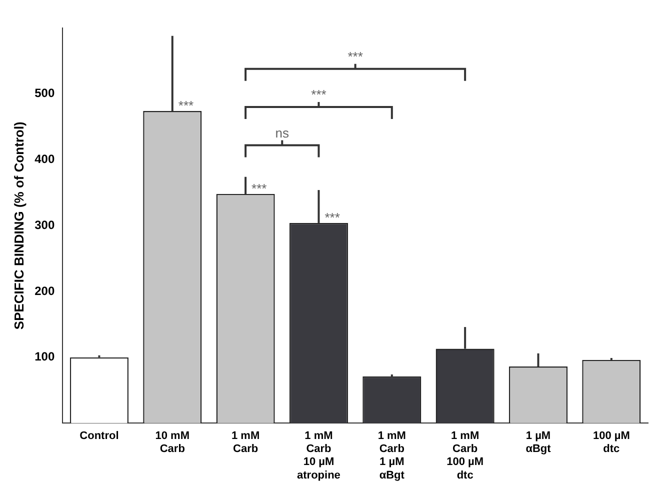 The width and height of the screenshot is (670, 497). I want to click on y-tick-label: 500, so click(44, 93).